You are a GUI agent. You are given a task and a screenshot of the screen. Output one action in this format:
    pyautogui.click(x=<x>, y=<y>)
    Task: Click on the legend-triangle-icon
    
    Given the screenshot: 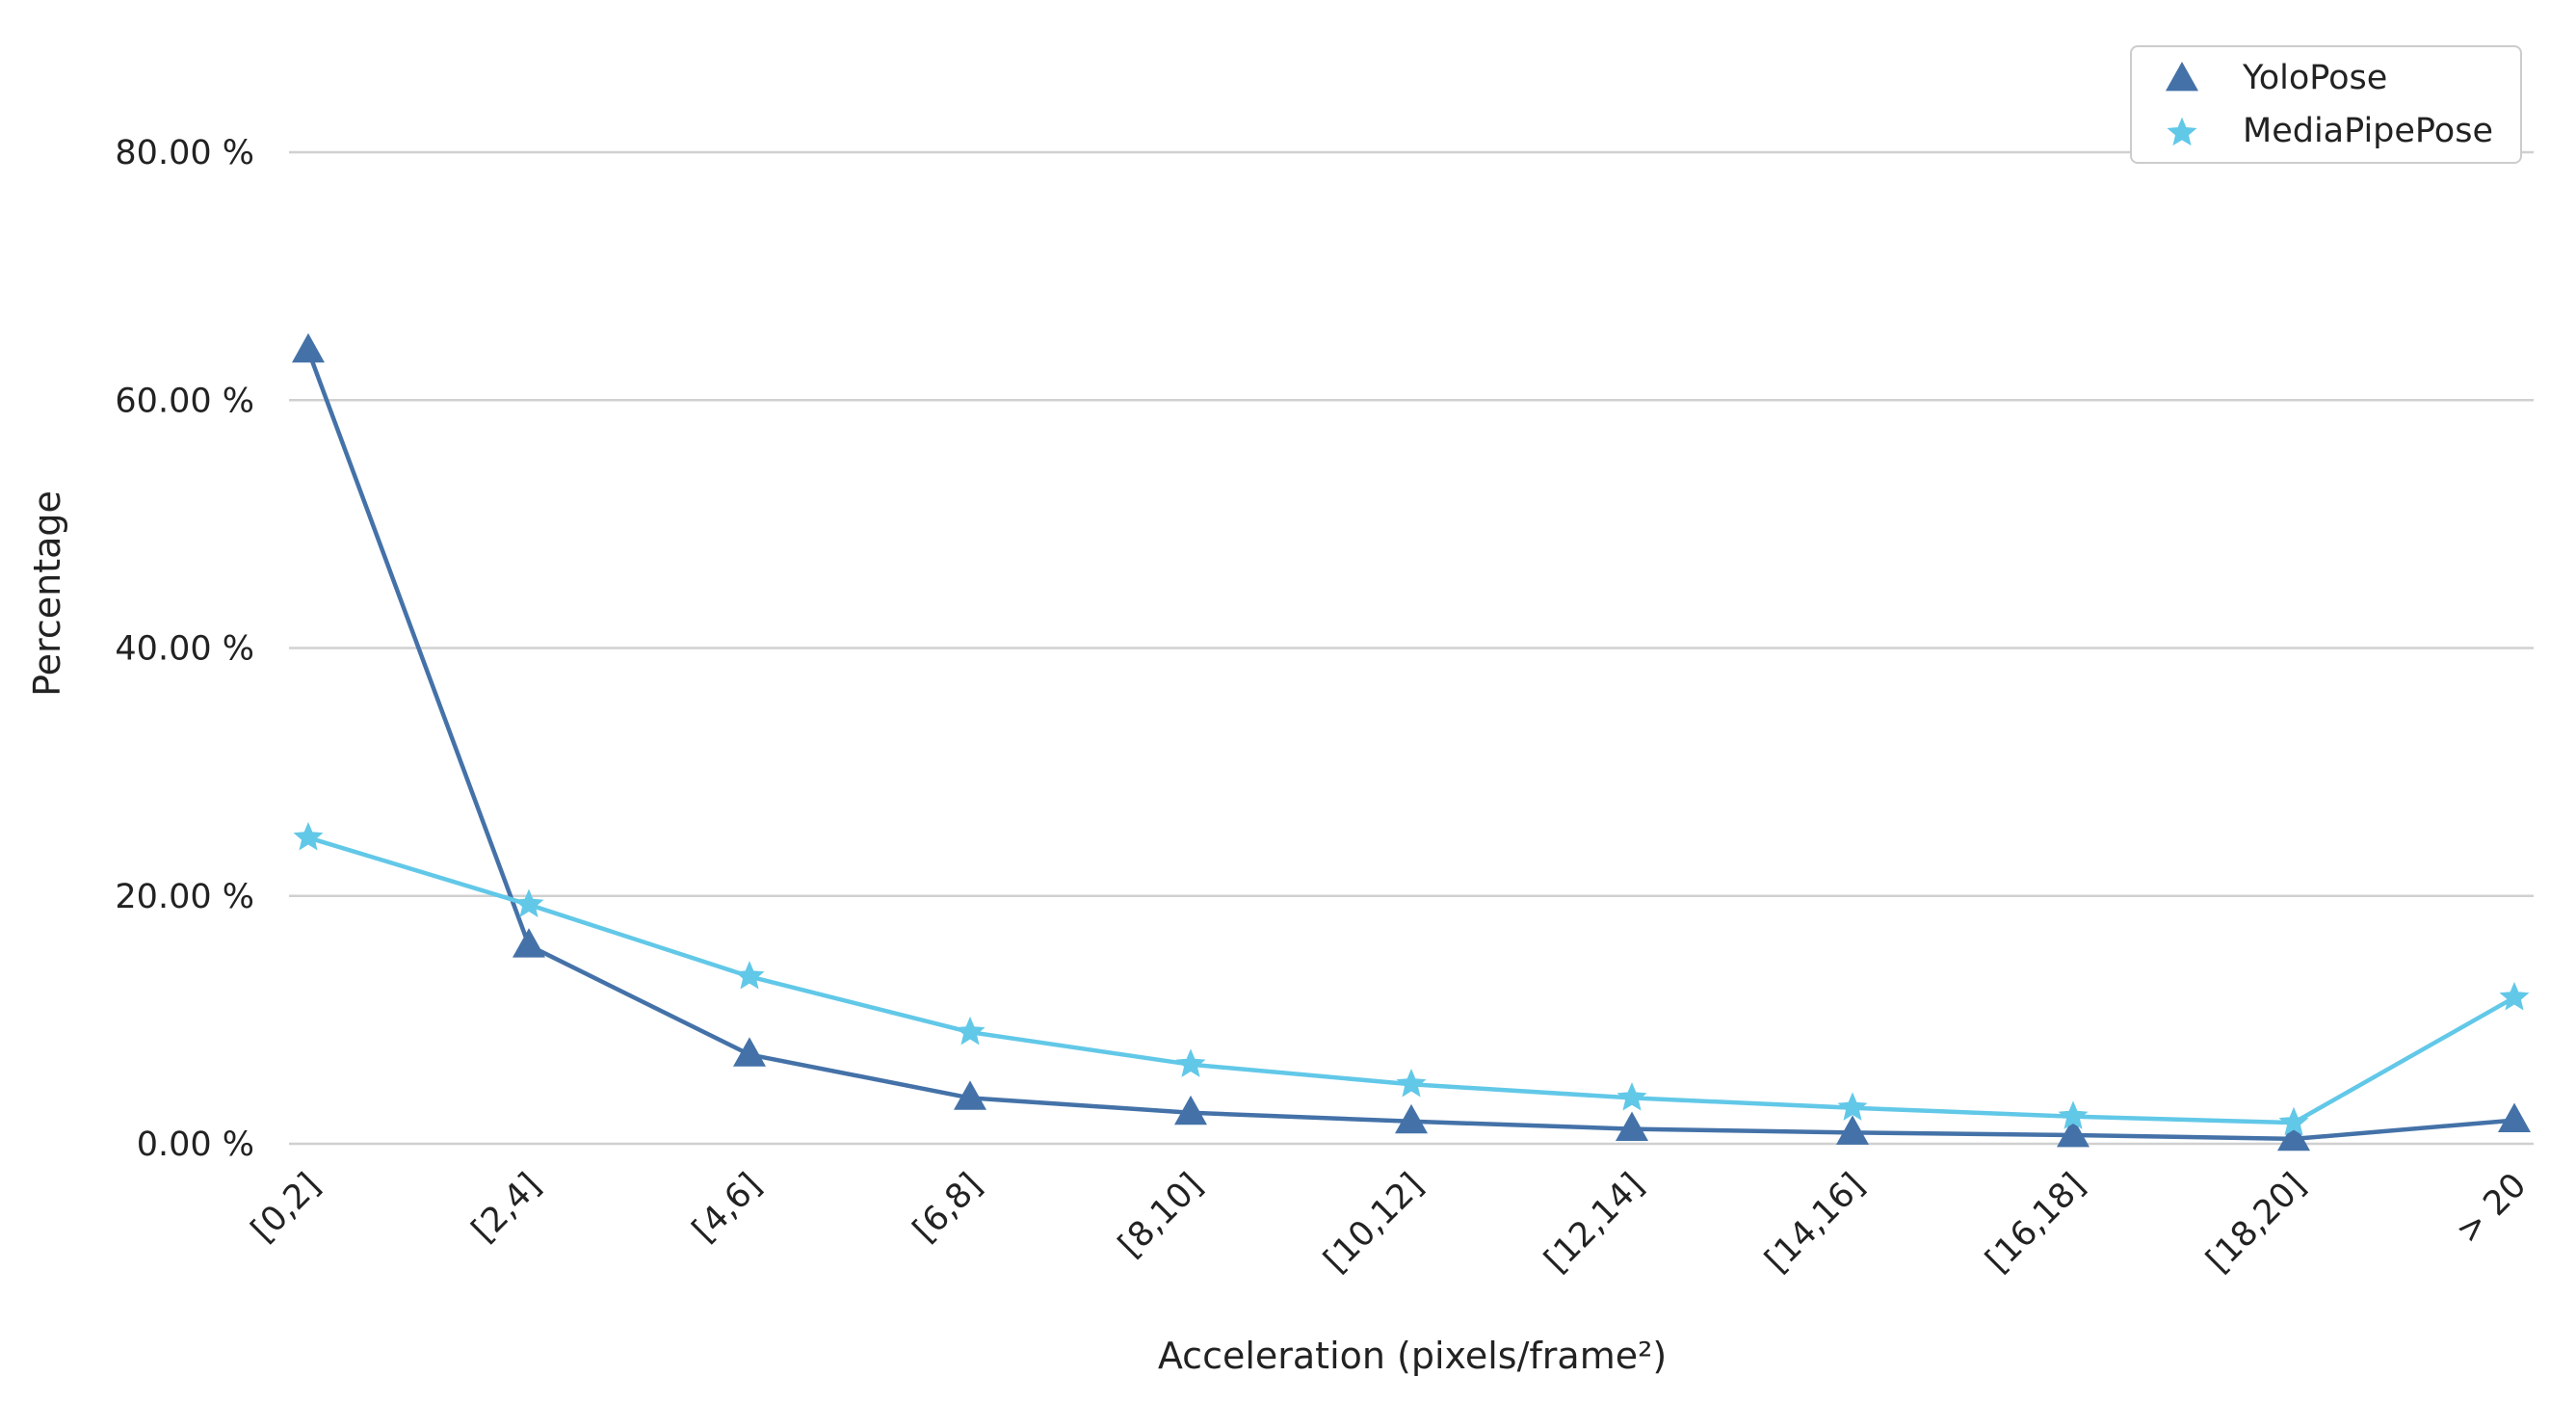 What is the action you would take?
    pyautogui.click(x=2182, y=77)
    